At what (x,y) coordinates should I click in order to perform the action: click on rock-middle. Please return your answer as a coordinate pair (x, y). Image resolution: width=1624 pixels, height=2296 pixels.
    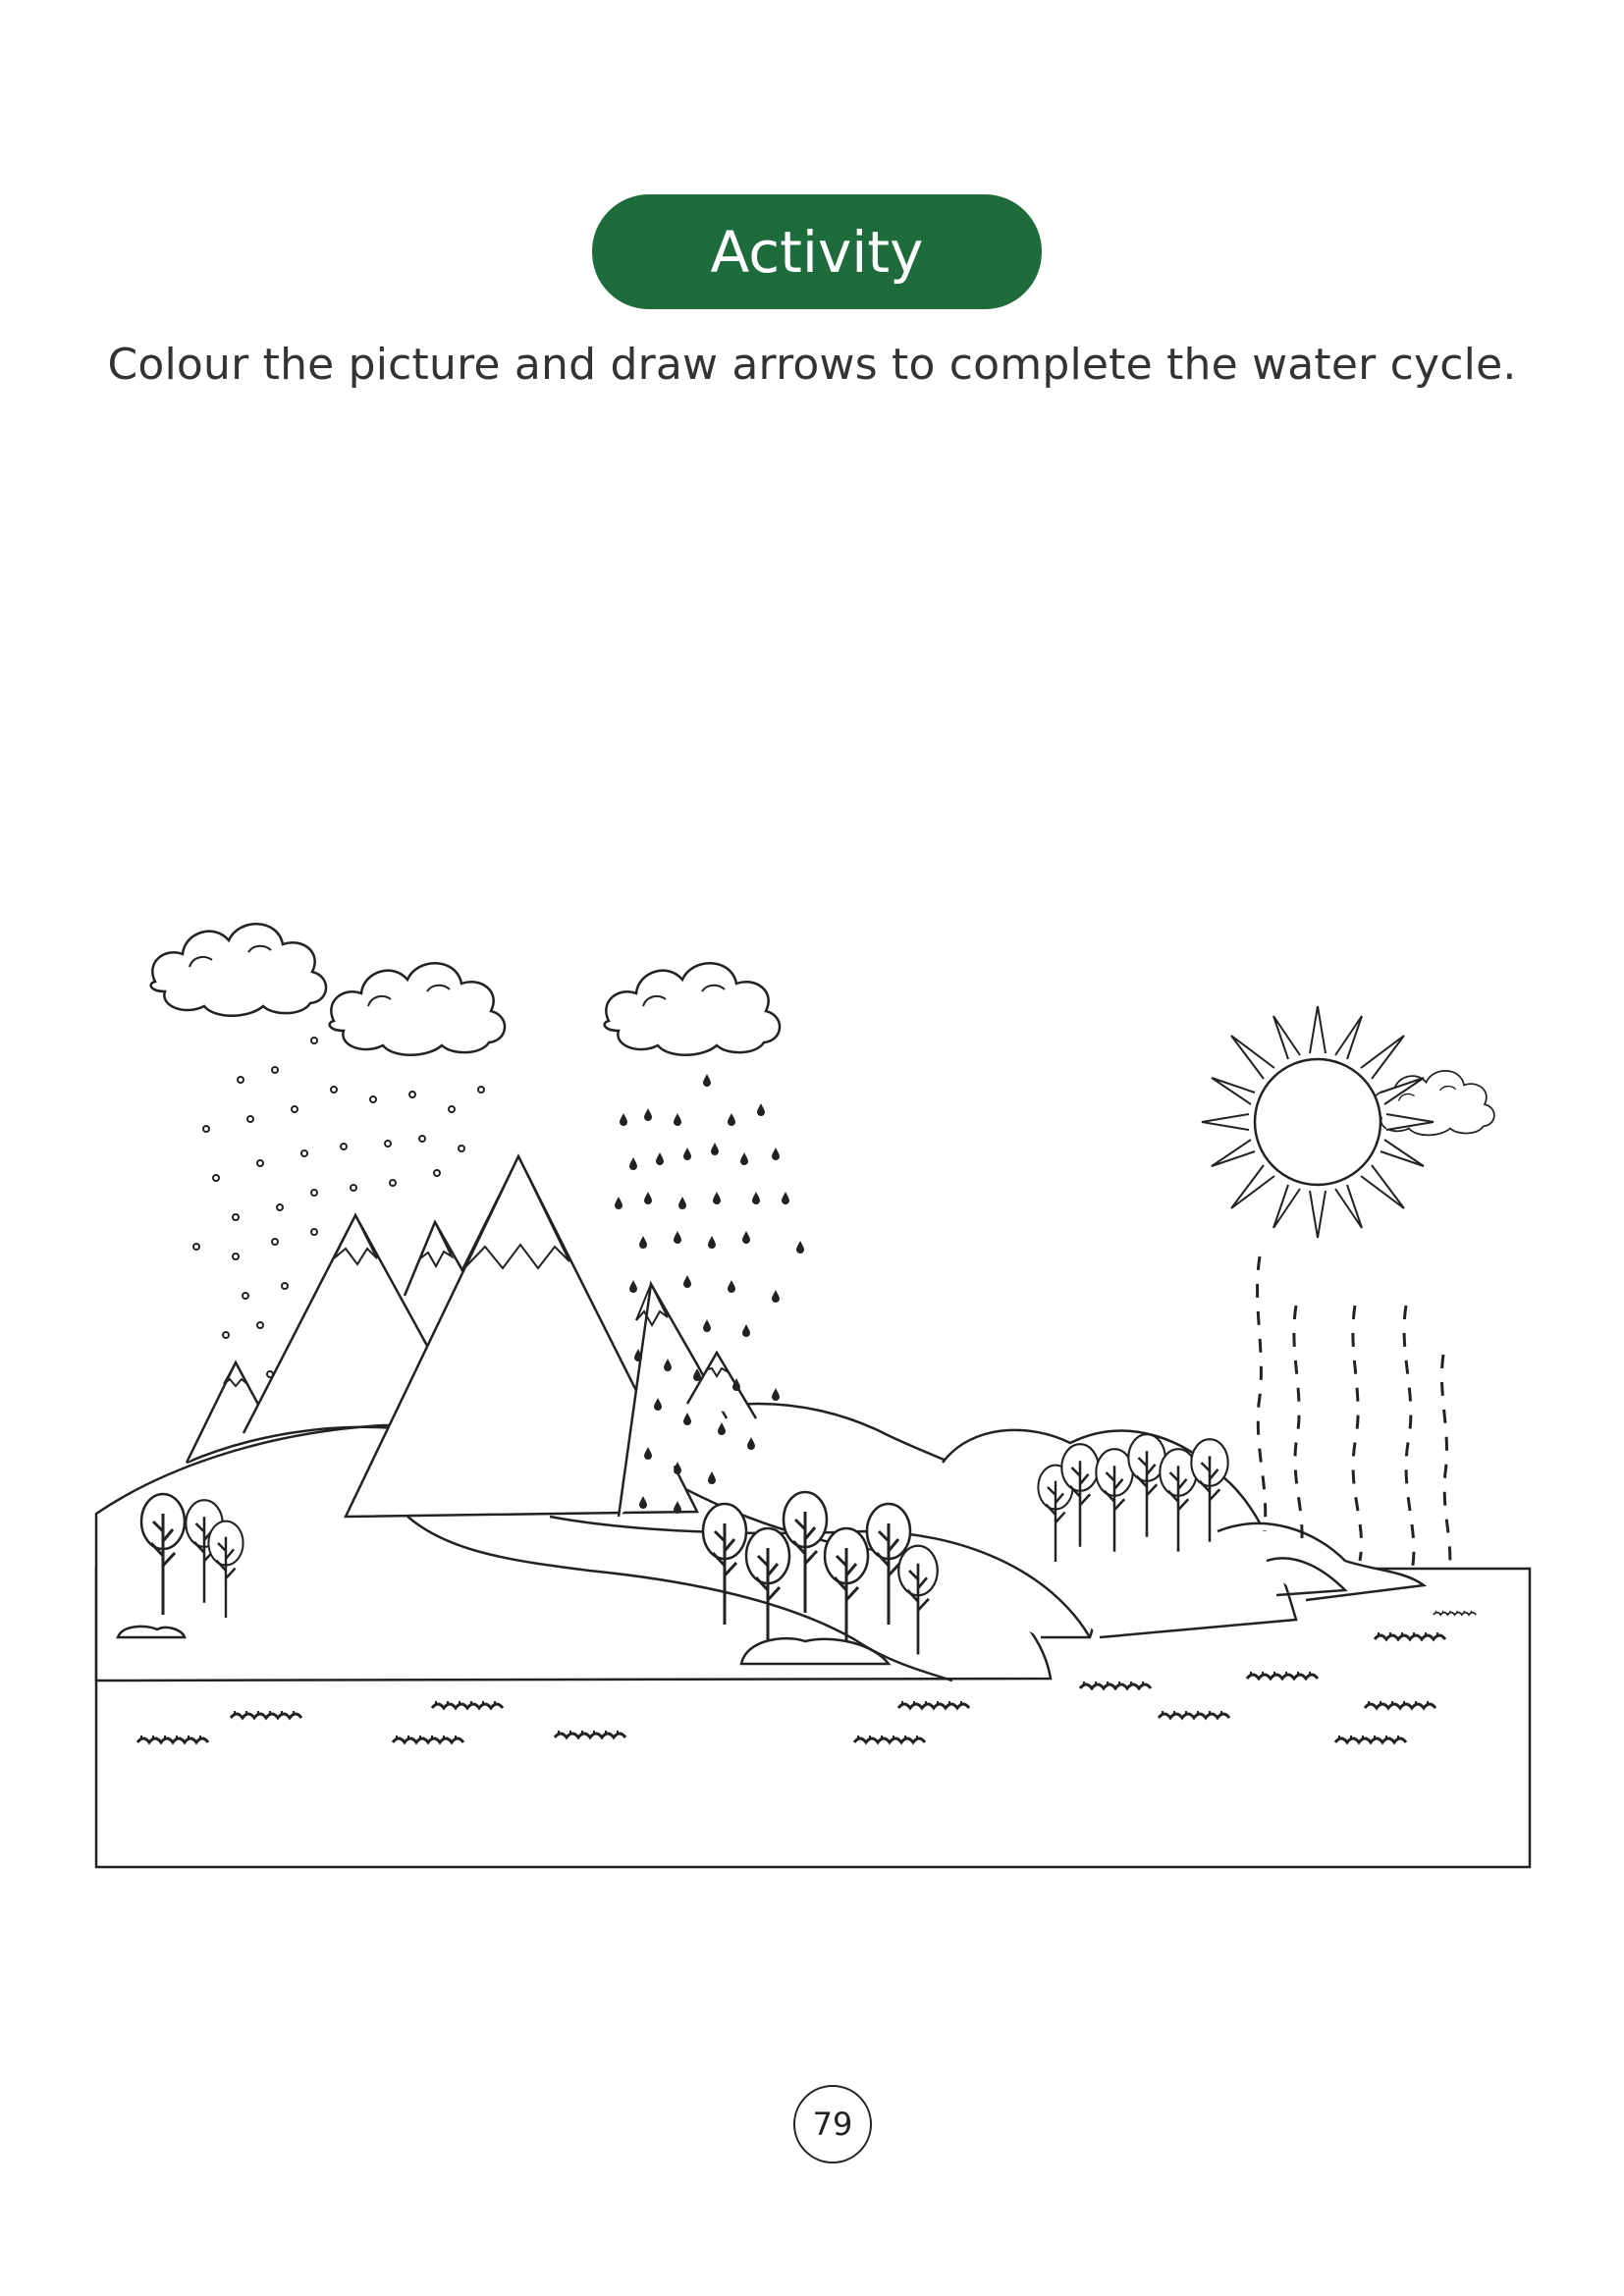
    Looking at the image, I should click on (815, 1651).